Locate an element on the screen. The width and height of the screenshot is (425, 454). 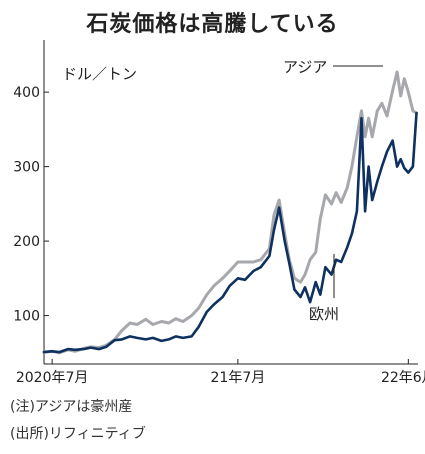
asia-series-label: アジア is located at coordinates (305, 67).